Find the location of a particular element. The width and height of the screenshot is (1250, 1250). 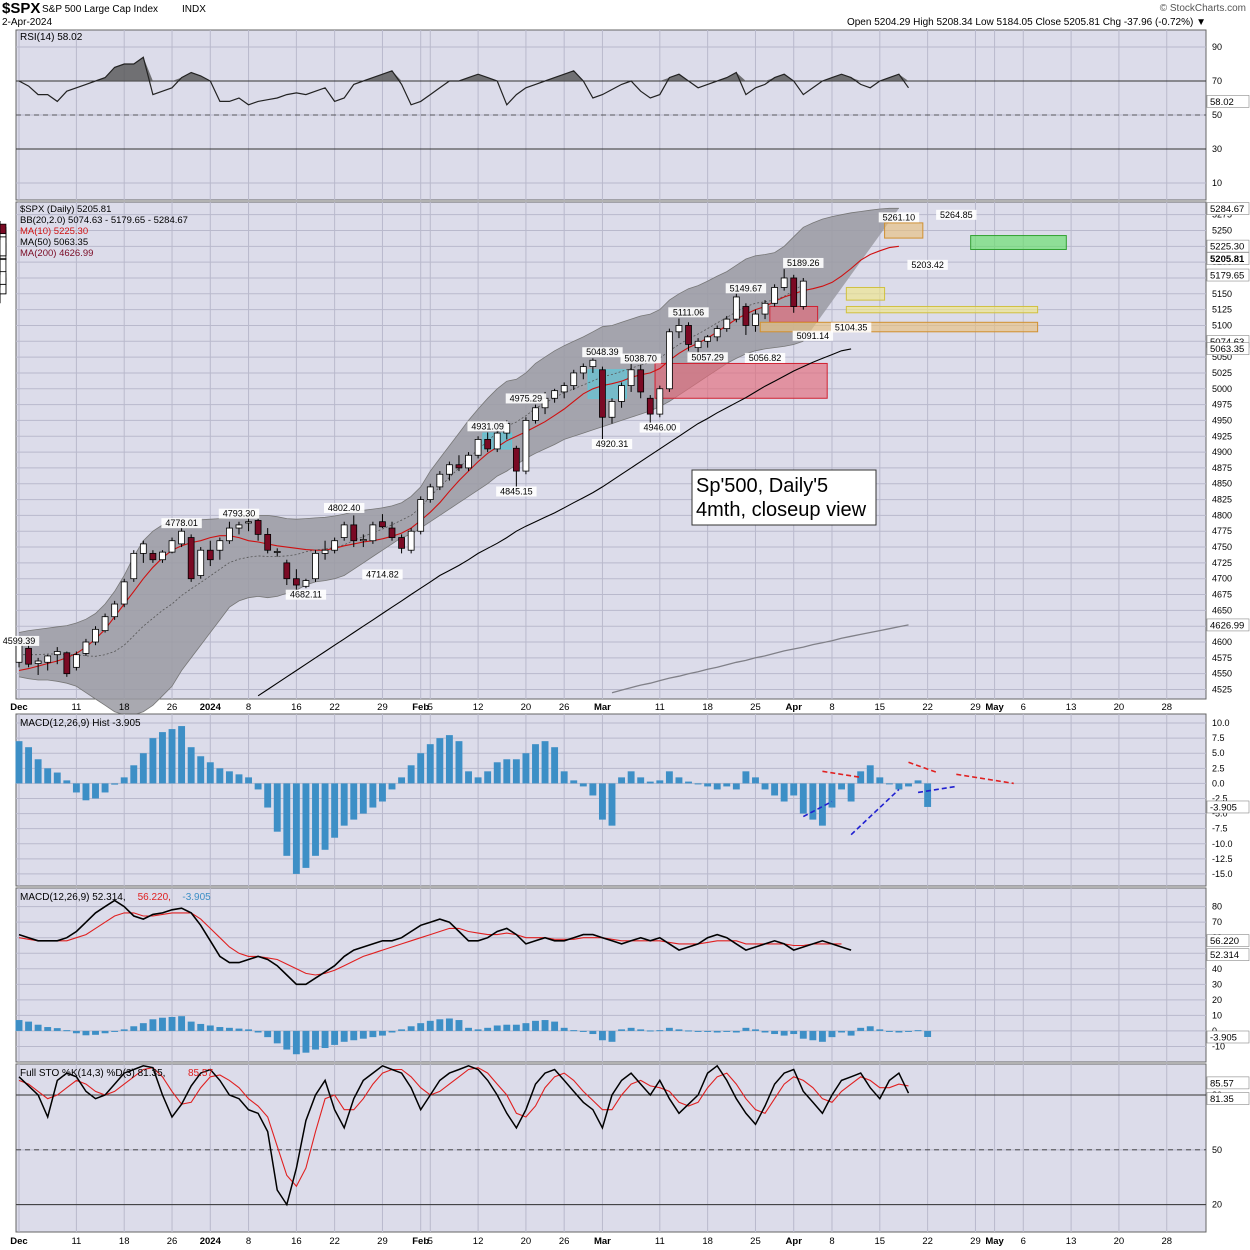

price-tick-label: 4850 is located at coordinates (1222, 484).